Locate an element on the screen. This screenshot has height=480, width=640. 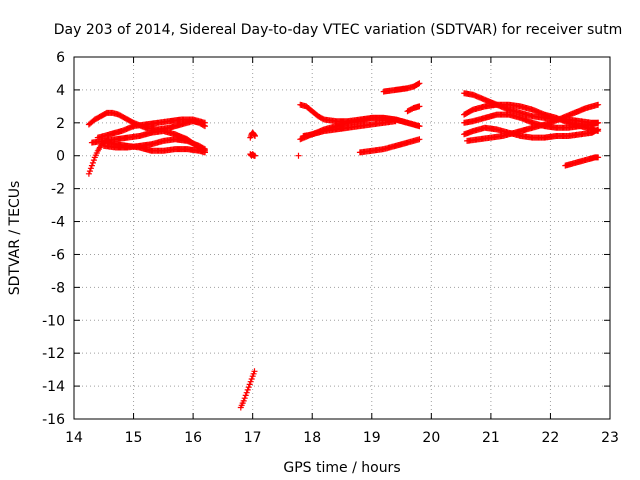
x-tick-label: 14 is located at coordinates (74, 438).